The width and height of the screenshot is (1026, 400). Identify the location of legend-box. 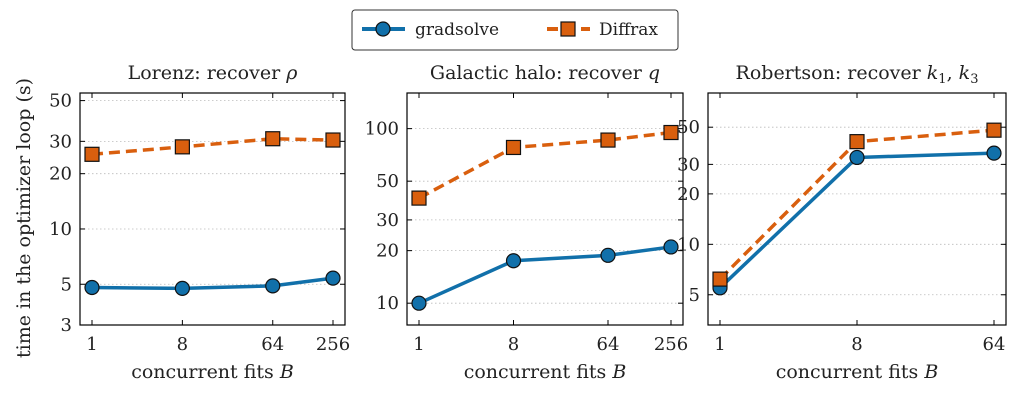
(515, 30).